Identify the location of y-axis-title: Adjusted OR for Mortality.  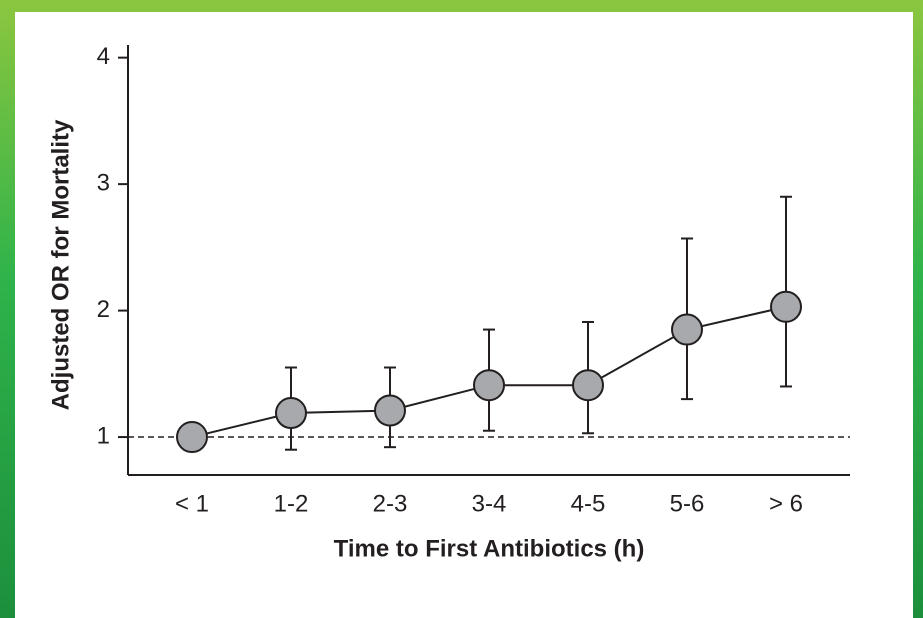
(60, 264).